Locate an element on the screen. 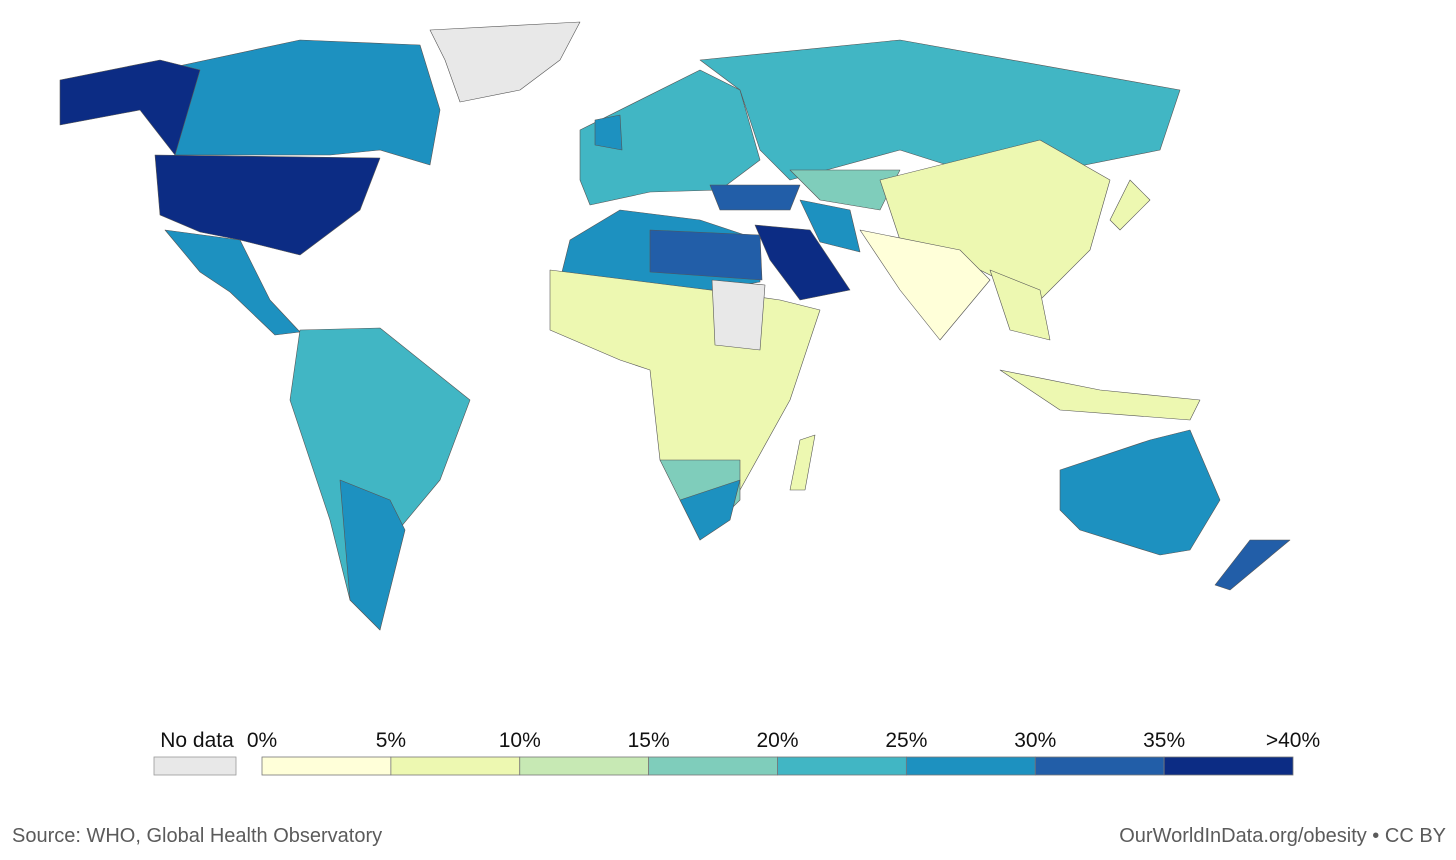 This screenshot has height=860, width=1456. legend-tick-label: 20% is located at coordinates (777, 740).